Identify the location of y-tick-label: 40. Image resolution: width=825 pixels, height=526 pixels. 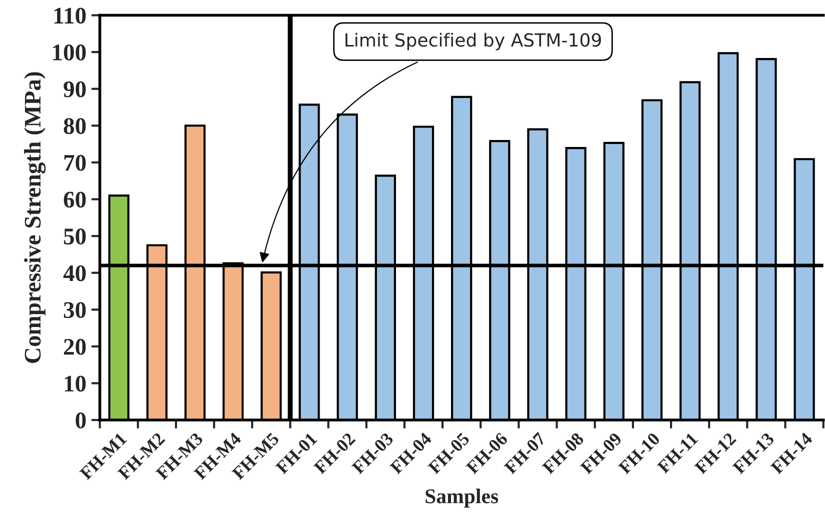
(74, 273).